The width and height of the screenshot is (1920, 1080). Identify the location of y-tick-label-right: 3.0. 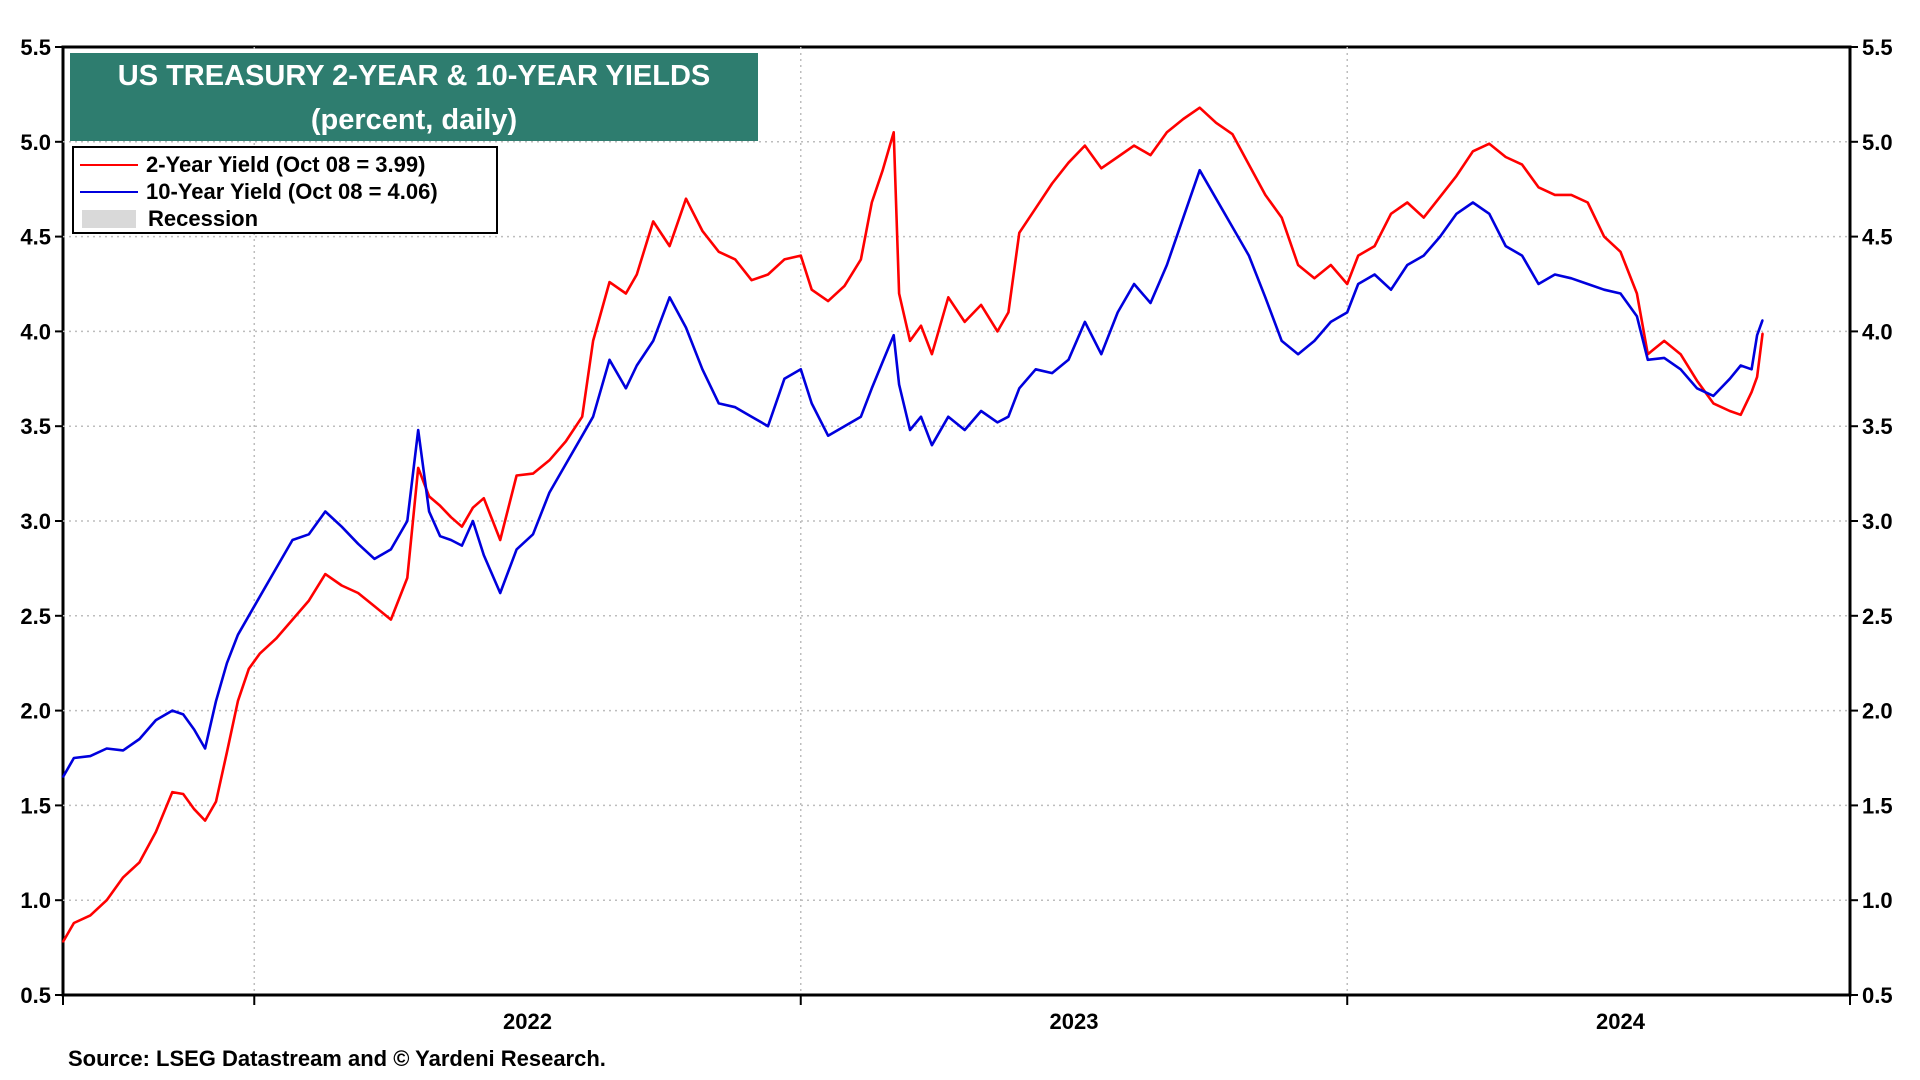
(1877, 521).